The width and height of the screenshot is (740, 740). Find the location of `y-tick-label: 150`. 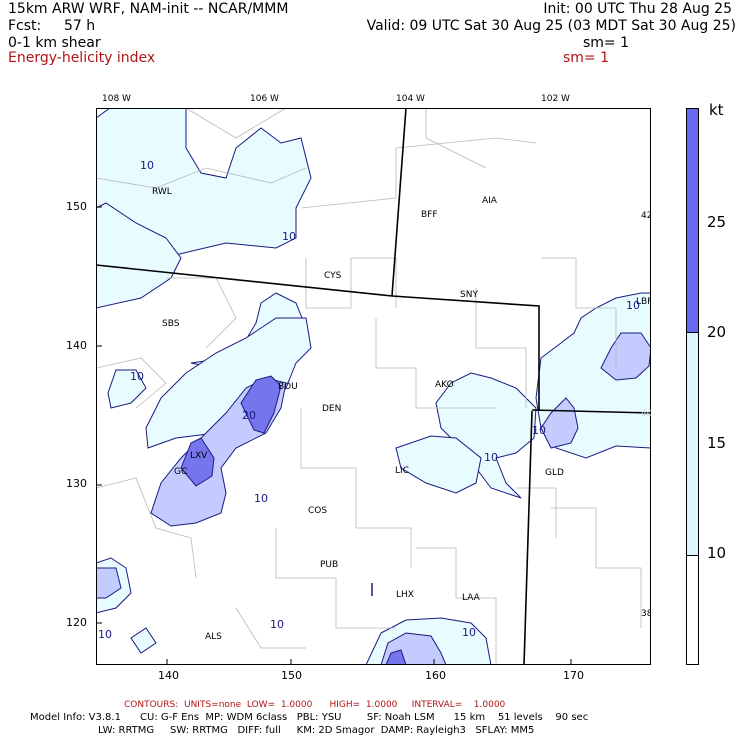

y-tick-label: 150 is located at coordinates (76, 206).